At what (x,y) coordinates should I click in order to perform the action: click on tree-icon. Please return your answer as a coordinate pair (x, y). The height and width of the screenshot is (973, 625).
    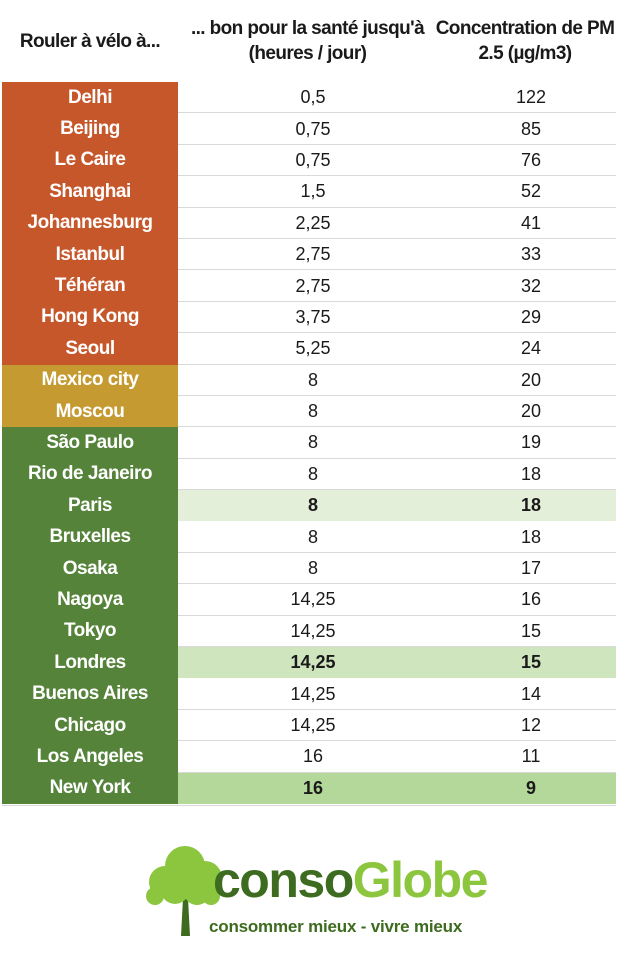
    Looking at the image, I should click on (184, 891).